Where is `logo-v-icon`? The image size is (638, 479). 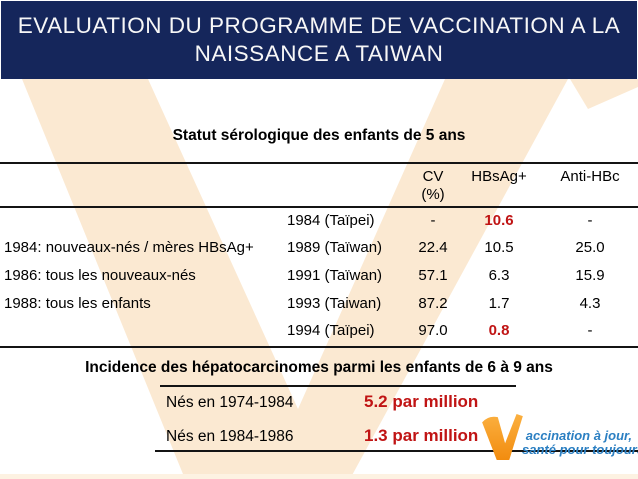
logo-v-icon is located at coordinates (502, 437).